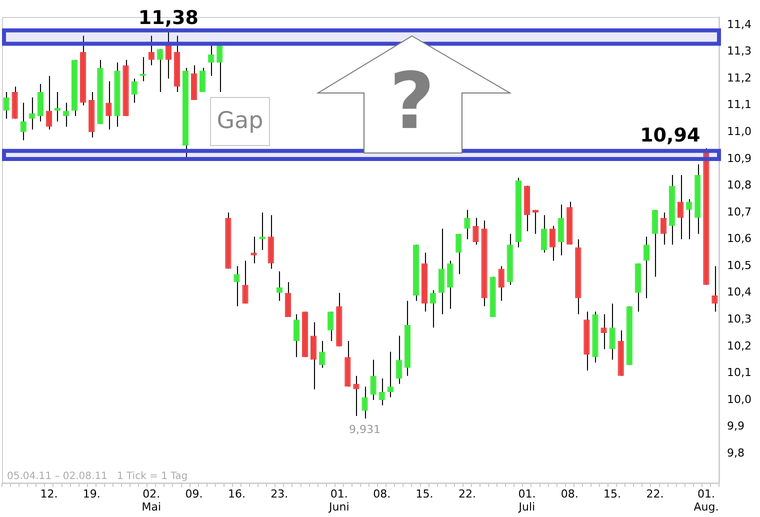 The image size is (760, 517). Describe the element at coordinates (739, 345) in the screenshot. I see `y-tick-label: 10,2` at that location.